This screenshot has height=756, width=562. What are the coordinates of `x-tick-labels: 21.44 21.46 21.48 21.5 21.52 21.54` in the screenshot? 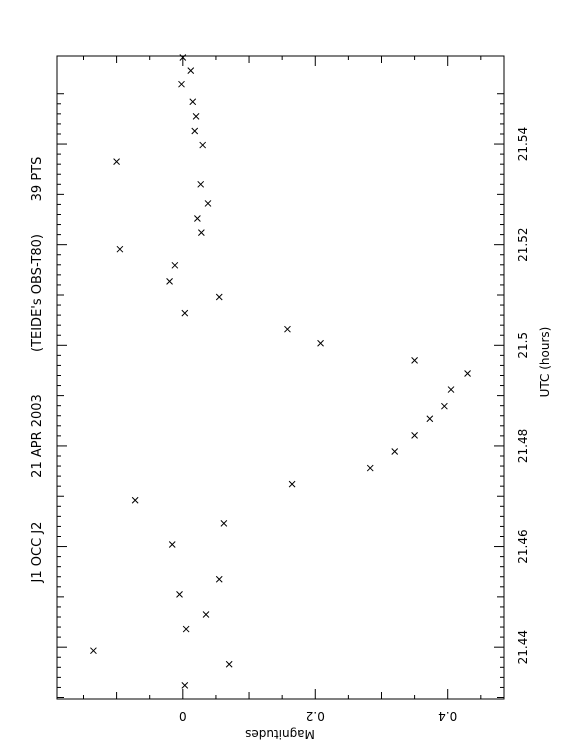 It's located at (523, 395).